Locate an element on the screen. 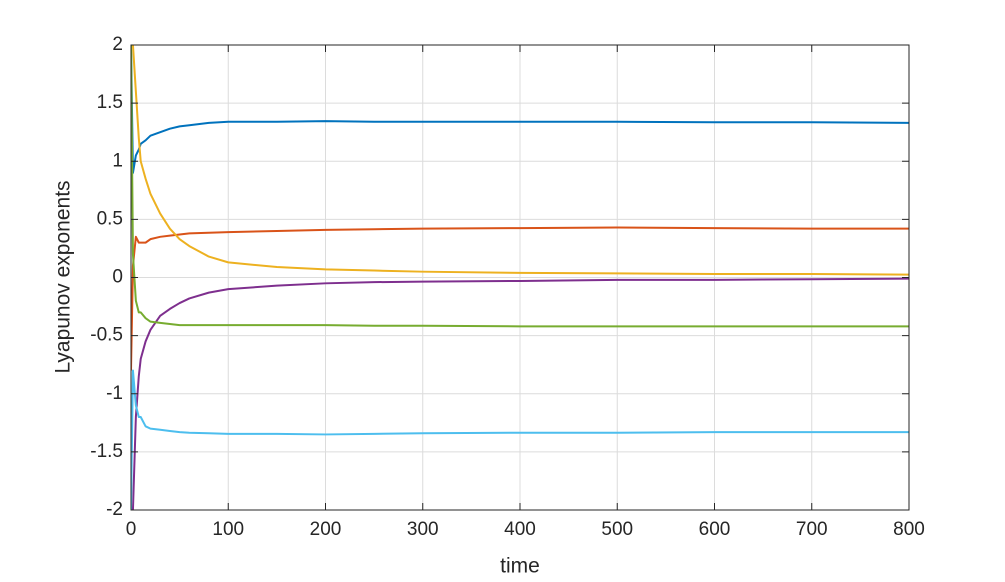  y-tick-label: -2 is located at coordinates (114, 509).